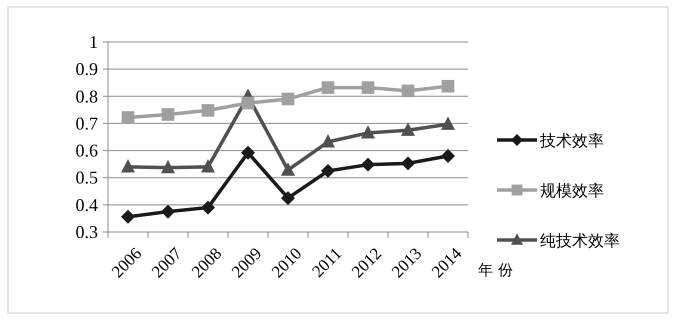 The height and width of the screenshot is (324, 700). Describe the element at coordinates (580, 240) in the screenshot. I see `legend-label: 纯技术效率` at that location.